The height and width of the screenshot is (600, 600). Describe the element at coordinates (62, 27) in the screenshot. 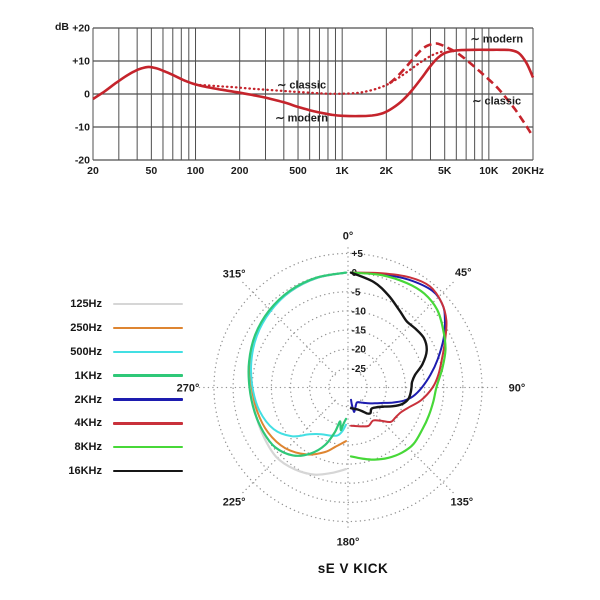

I see `db-axis-unit-label: dB` at that location.